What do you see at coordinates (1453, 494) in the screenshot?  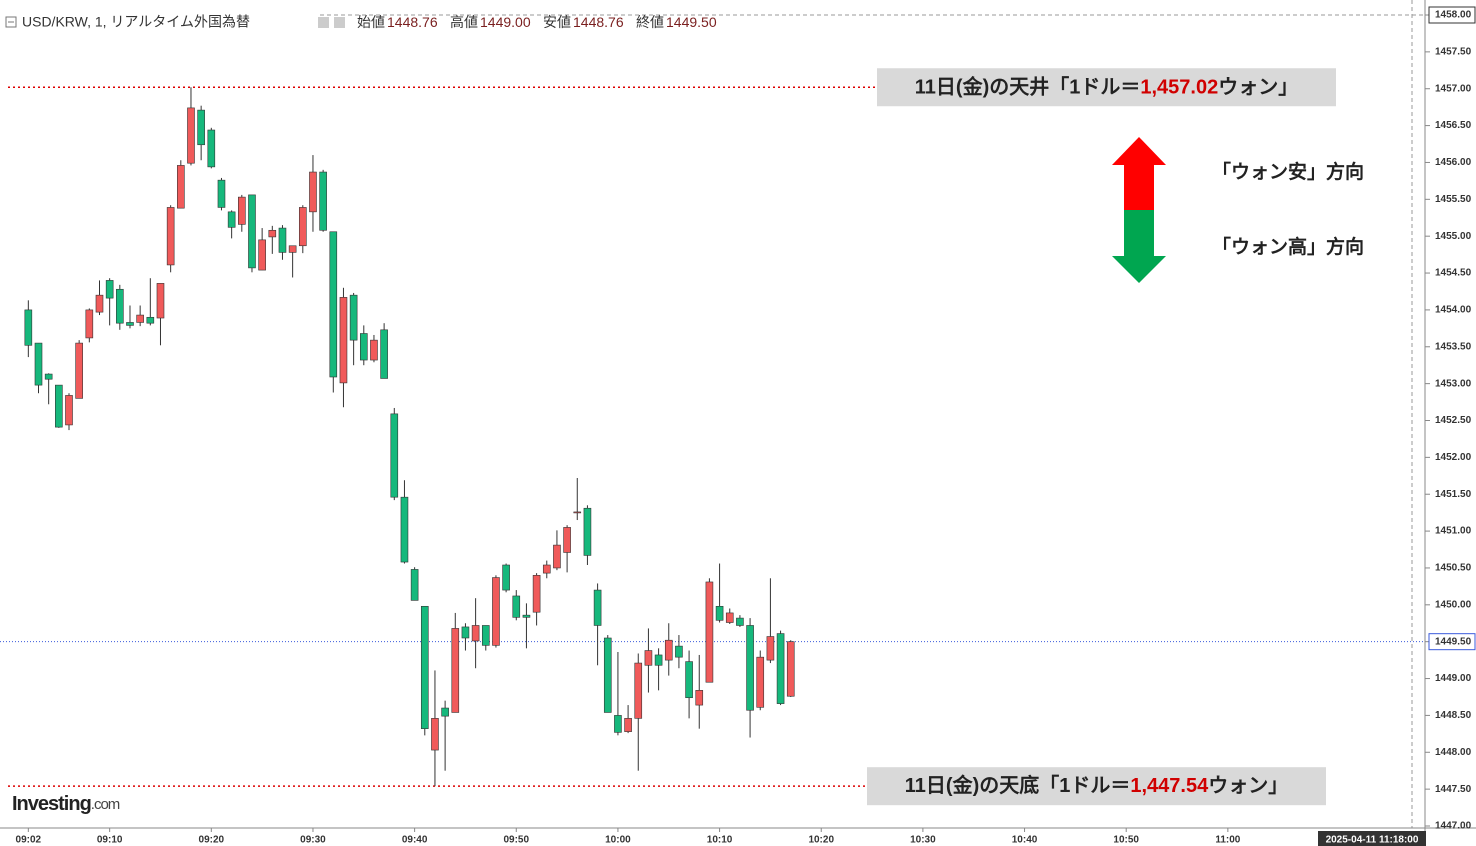 I see `y-tick-label: 1451.50` at bounding box center [1453, 494].